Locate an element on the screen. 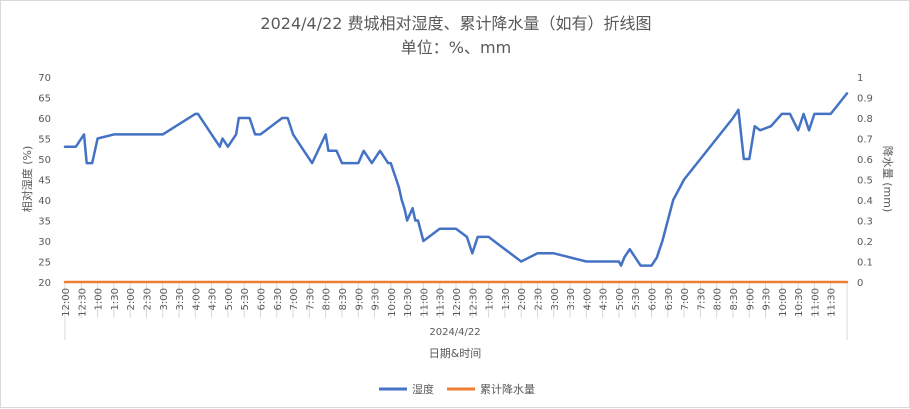  y-tick-label: 40 is located at coordinates (44, 201).